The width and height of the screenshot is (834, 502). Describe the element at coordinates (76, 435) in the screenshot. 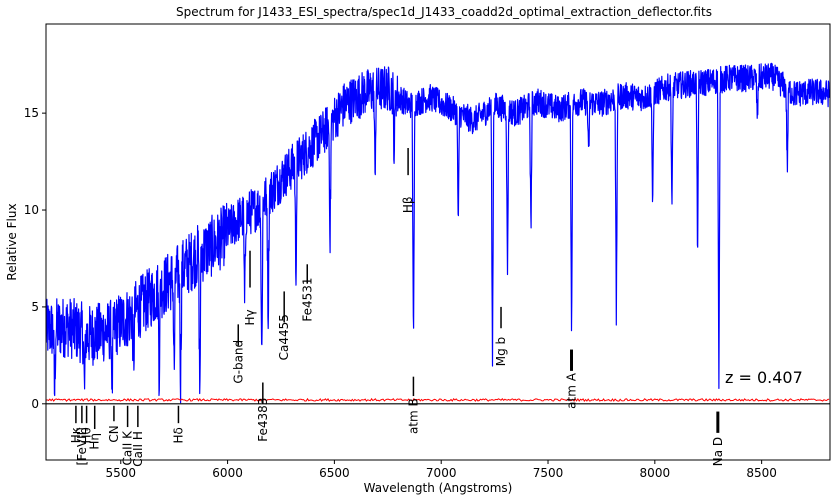

I see `annotation-label: Hκ` at that location.